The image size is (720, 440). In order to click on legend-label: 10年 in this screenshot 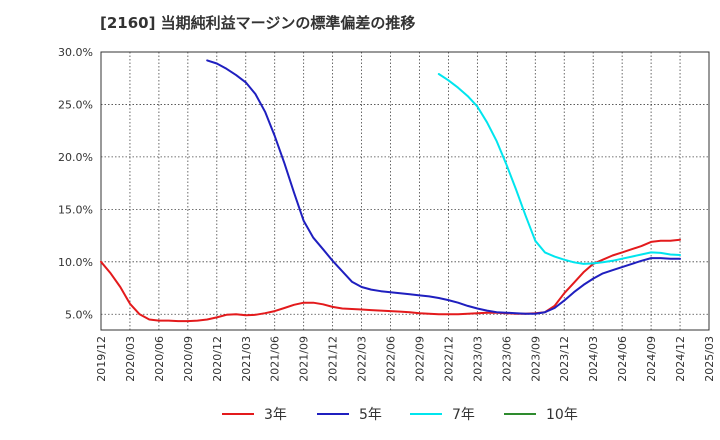, I will do `click(562, 415)`.